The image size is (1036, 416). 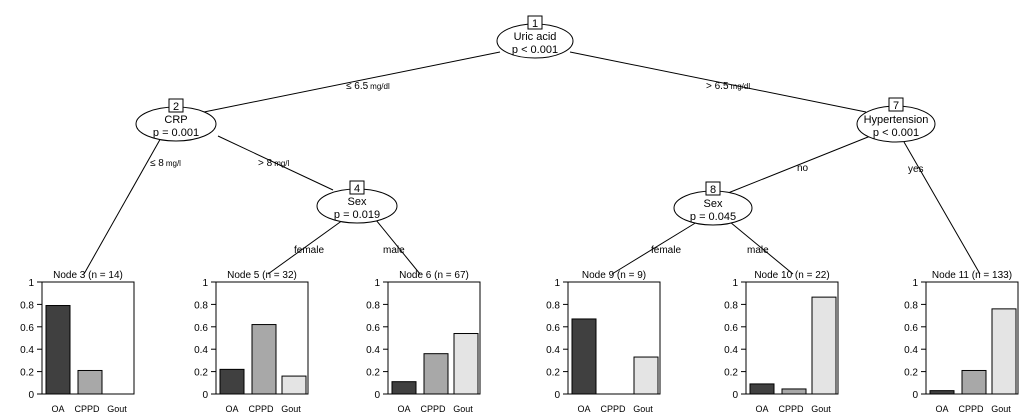 I want to click on panel-title: Node 10 (n = 22), so click(x=791, y=275).